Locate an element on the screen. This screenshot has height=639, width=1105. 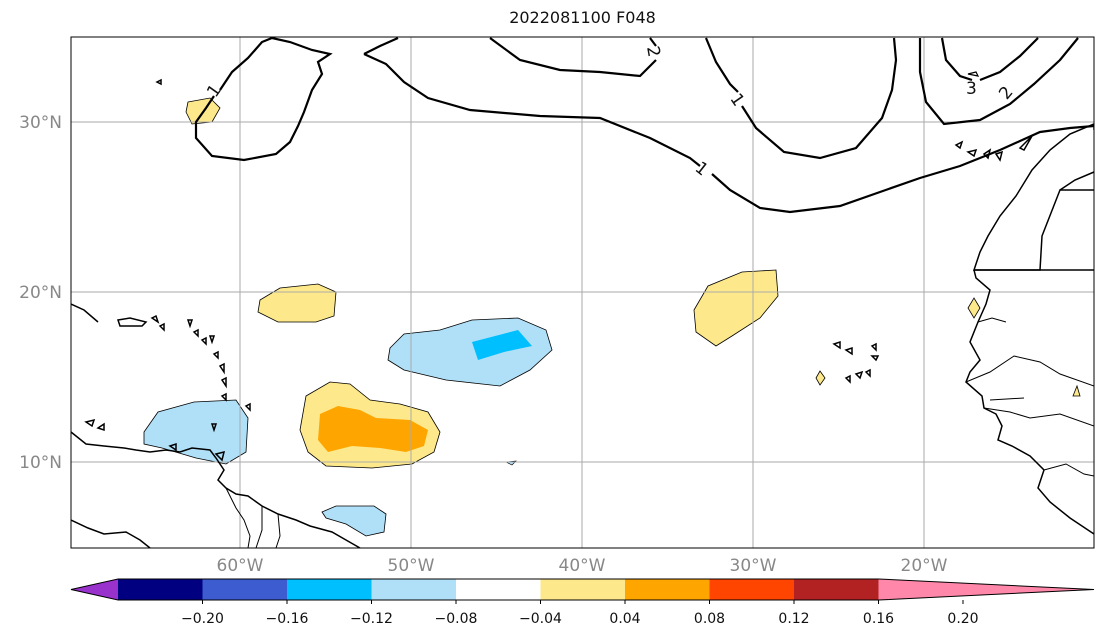
lon-label-50w: 50°W is located at coordinates (411, 566).